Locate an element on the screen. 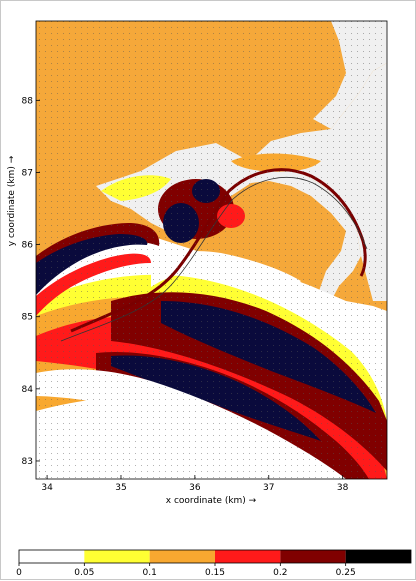 The height and width of the screenshot is (581, 416). y-axis-ticks: 83 84 85 86 87 88 is located at coordinates (31, 281).